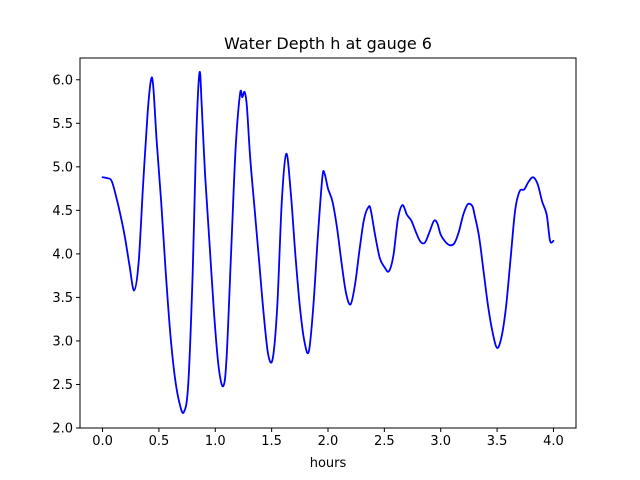  I want to click on chart-title: Water Depth h at gauge 6, so click(328, 43).